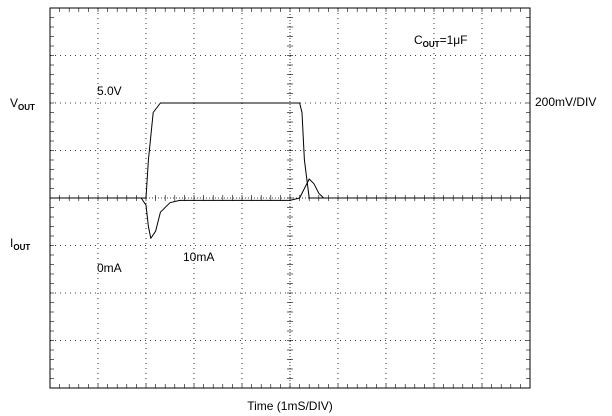 This screenshot has height=416, width=612. I want to click on iout-channel-label: IOUT, so click(20, 244).